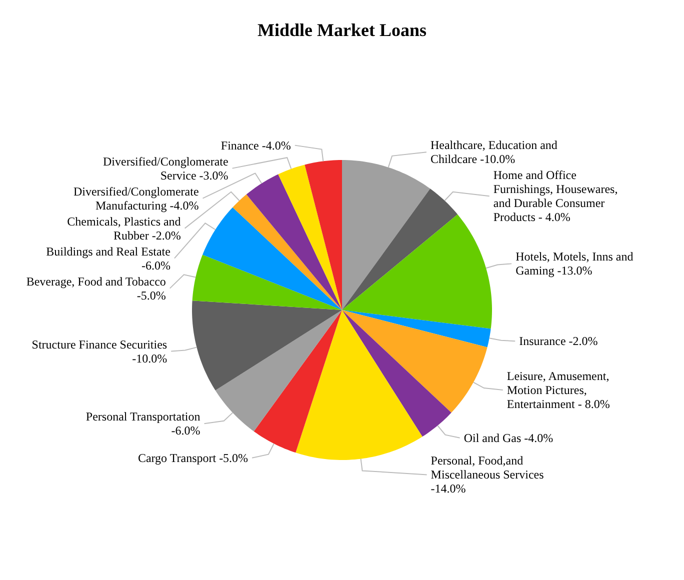 The width and height of the screenshot is (684, 580). What do you see at coordinates (143, 424) in the screenshot?
I see `slice-label: Personal Transportation -6.0%` at bounding box center [143, 424].